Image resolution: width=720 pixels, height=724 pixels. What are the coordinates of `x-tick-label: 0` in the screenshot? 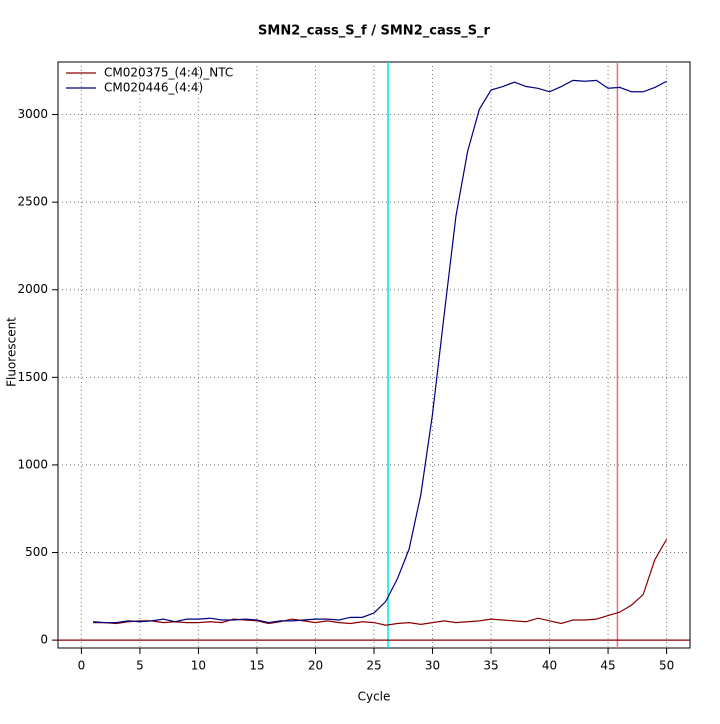 It's located at (82, 666).